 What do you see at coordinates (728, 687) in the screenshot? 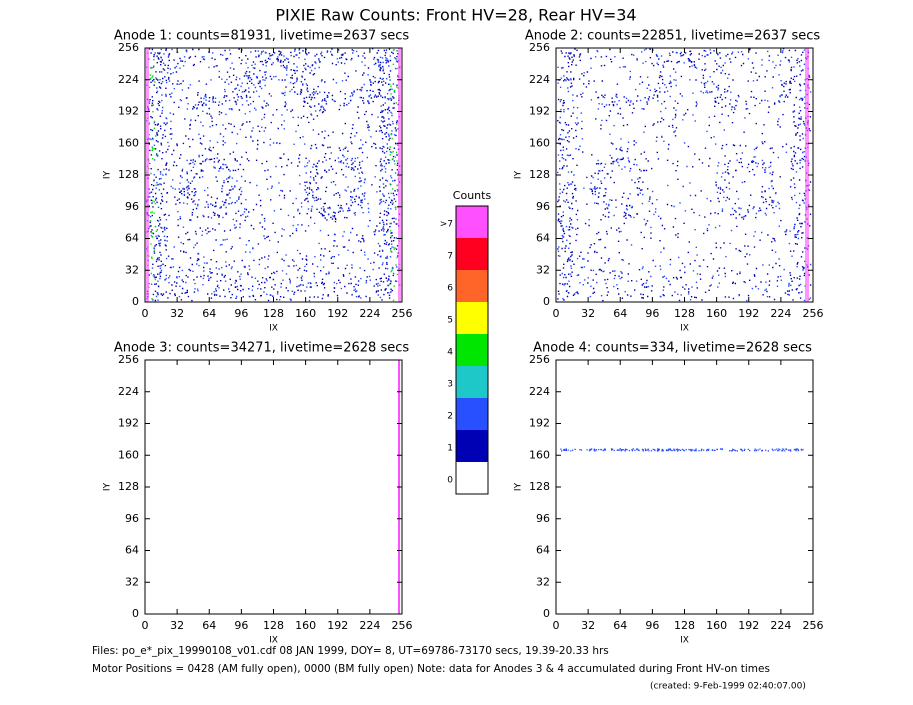
I see `footer-line: (created: 9-Feb-1999 02:40:07.00)` at bounding box center [728, 687].